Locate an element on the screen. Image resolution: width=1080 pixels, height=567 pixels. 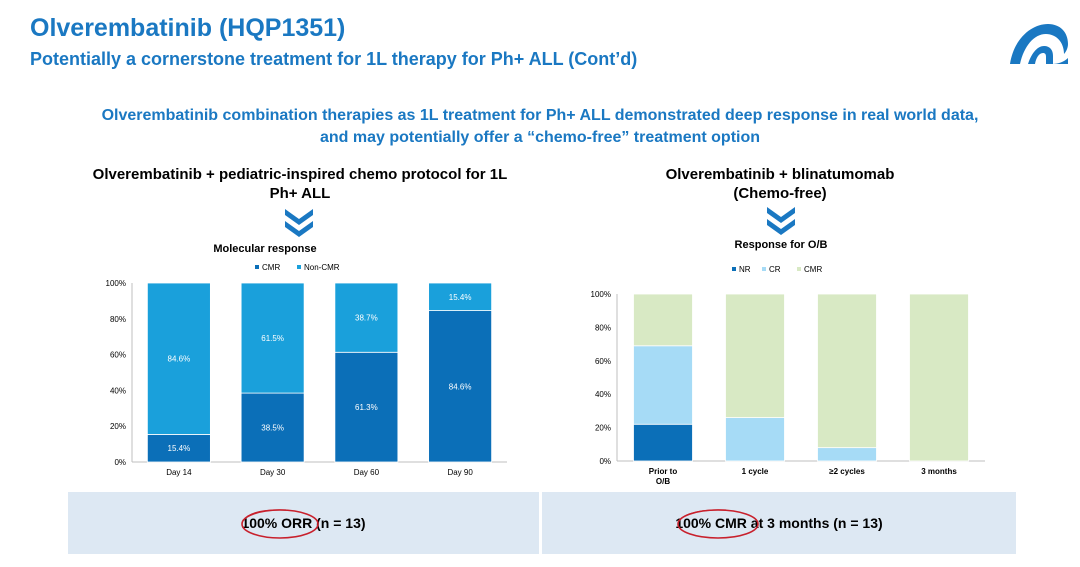
footer-right-box: 100% CMR at 3 months (n = 13) is located at coordinates (779, 523).